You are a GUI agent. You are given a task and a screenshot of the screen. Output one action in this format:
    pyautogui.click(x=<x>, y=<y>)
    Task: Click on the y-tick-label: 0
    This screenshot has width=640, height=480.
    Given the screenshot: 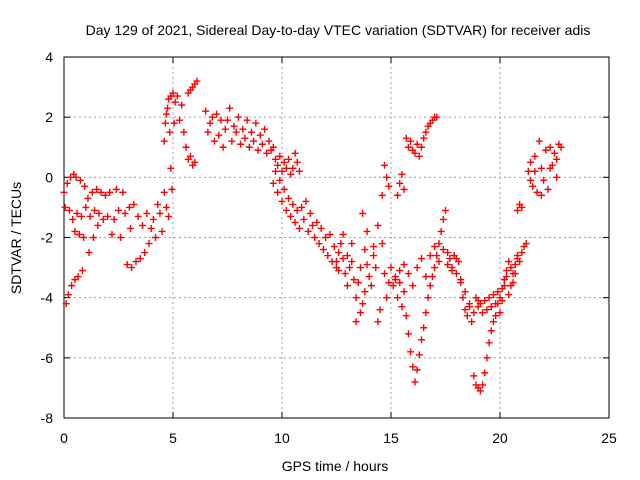 What is the action you would take?
    pyautogui.click(x=49, y=177)
    